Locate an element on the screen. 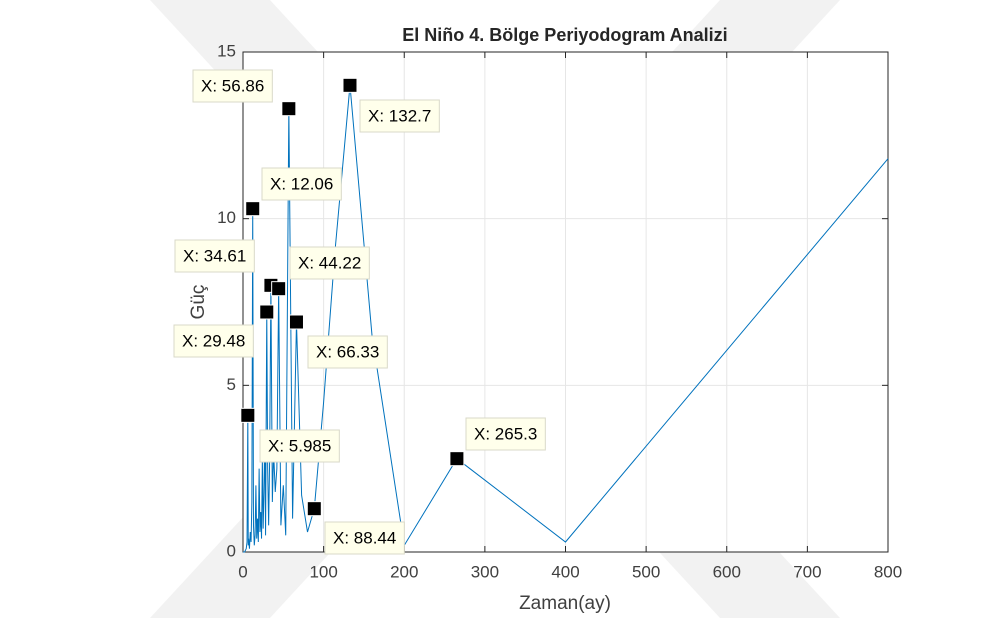 This screenshot has height=618, width=981. x-tick-label: 600 is located at coordinates (727, 571).